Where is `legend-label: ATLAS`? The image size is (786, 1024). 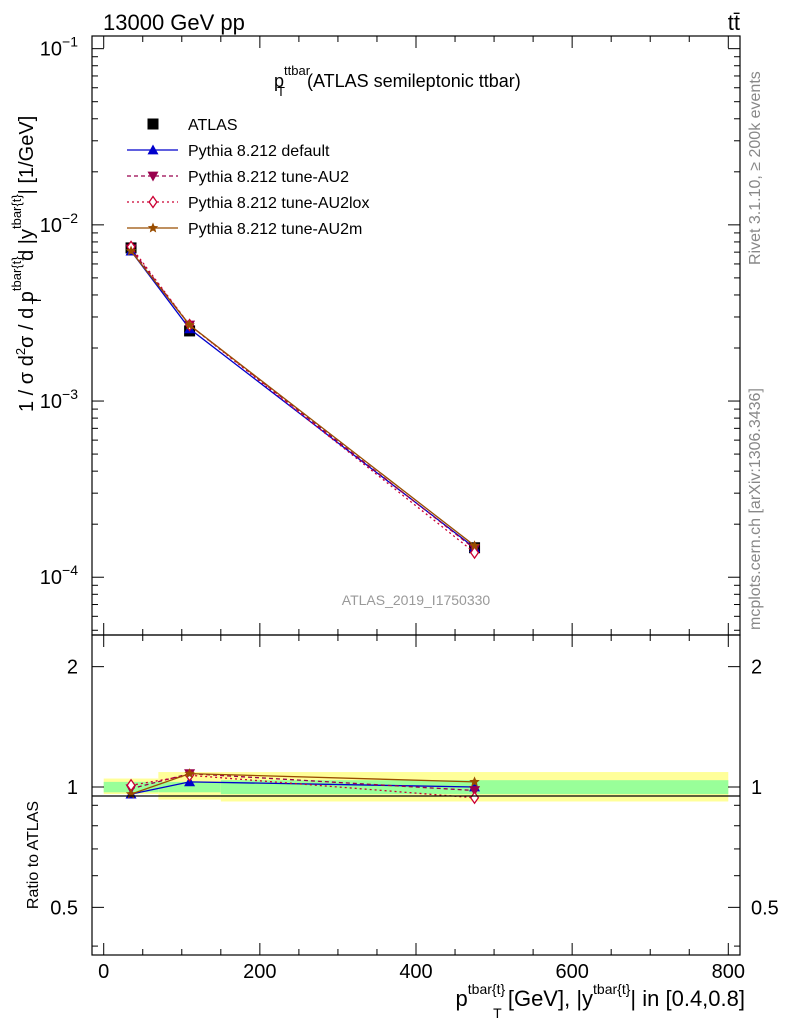
legend-label: ATLAS is located at coordinates (213, 125).